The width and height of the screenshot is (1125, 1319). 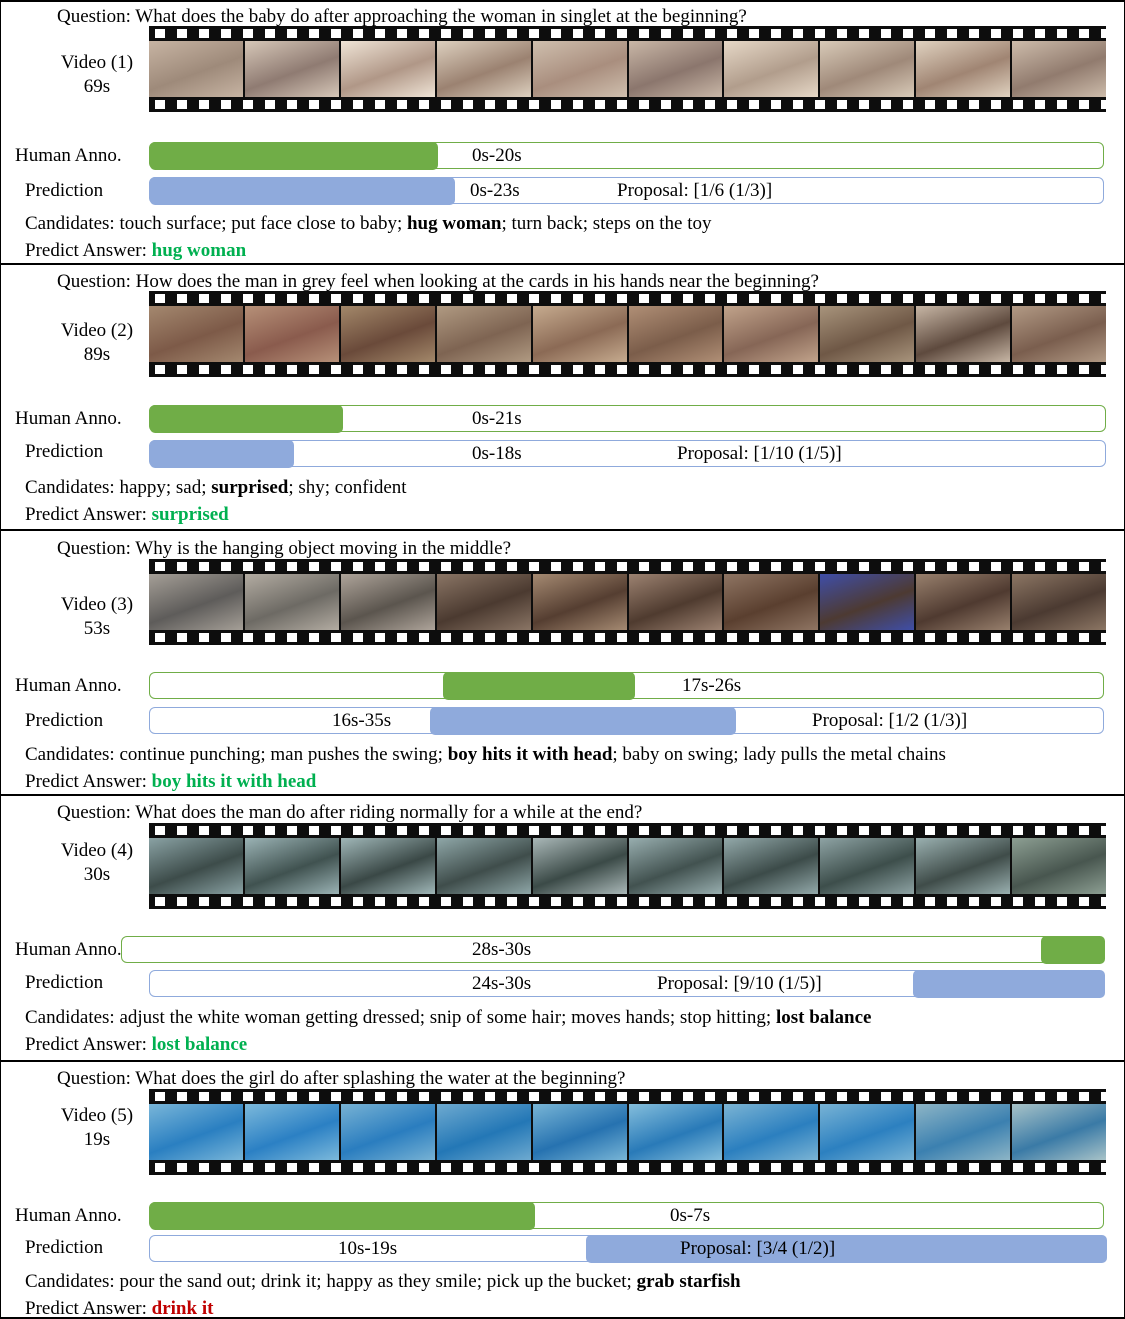 I want to click on human-annotation-label: Human Anno., so click(x=68, y=685).